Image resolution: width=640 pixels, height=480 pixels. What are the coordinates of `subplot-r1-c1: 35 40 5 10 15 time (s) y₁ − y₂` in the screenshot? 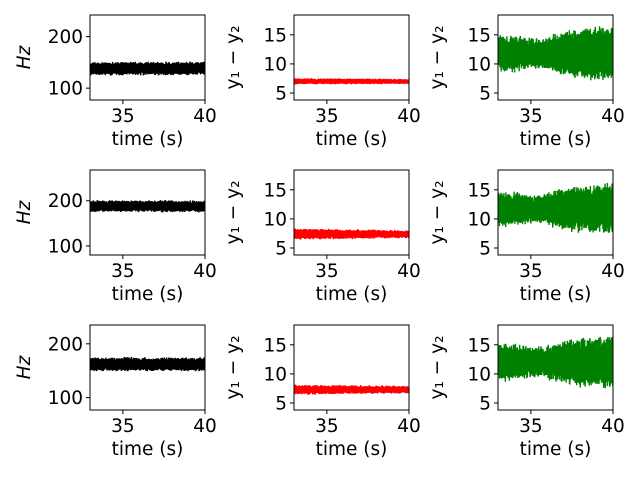 It's located at (322, 237).